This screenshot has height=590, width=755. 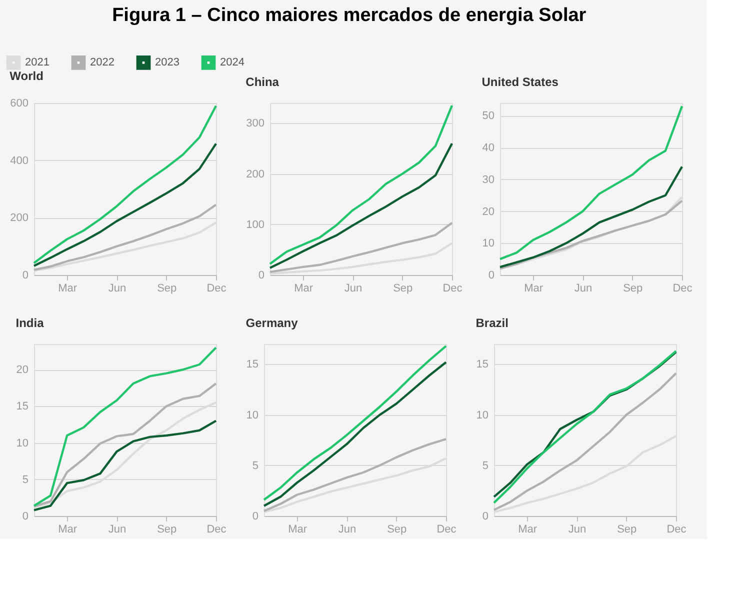 What do you see at coordinates (19, 104) in the screenshot?
I see `y-tick-label: 600` at bounding box center [19, 104].